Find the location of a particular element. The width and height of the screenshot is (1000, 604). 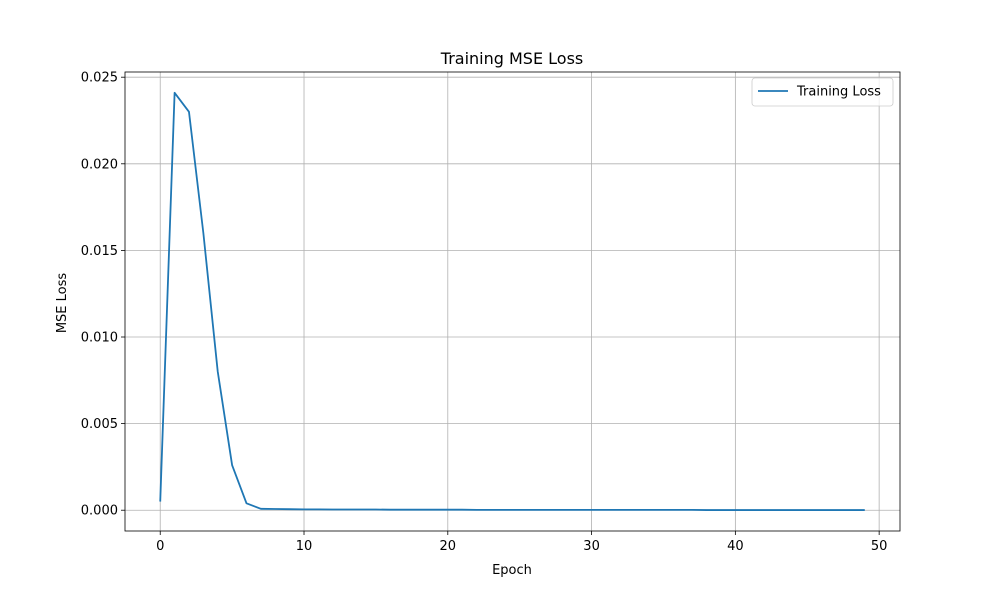

y-tick-label: 0.020 is located at coordinates (99, 164).